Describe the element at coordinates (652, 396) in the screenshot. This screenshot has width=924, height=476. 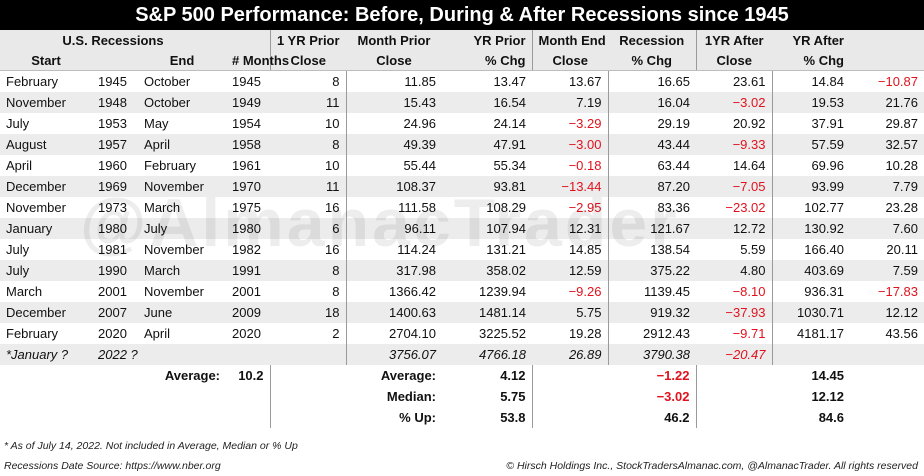
I see `summary-recession-chg: −3.02` at that location.